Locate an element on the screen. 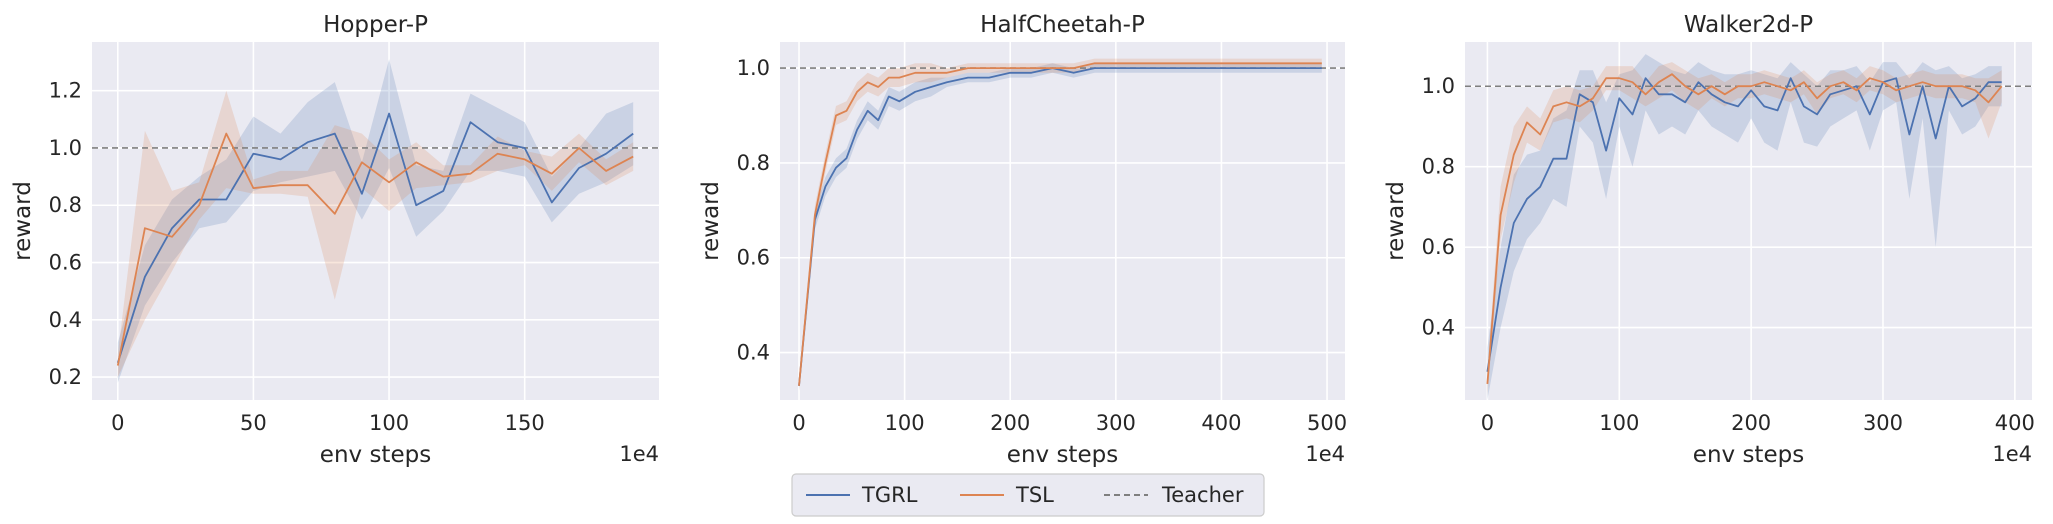  legend-label: TGRL is located at coordinates (889, 495).